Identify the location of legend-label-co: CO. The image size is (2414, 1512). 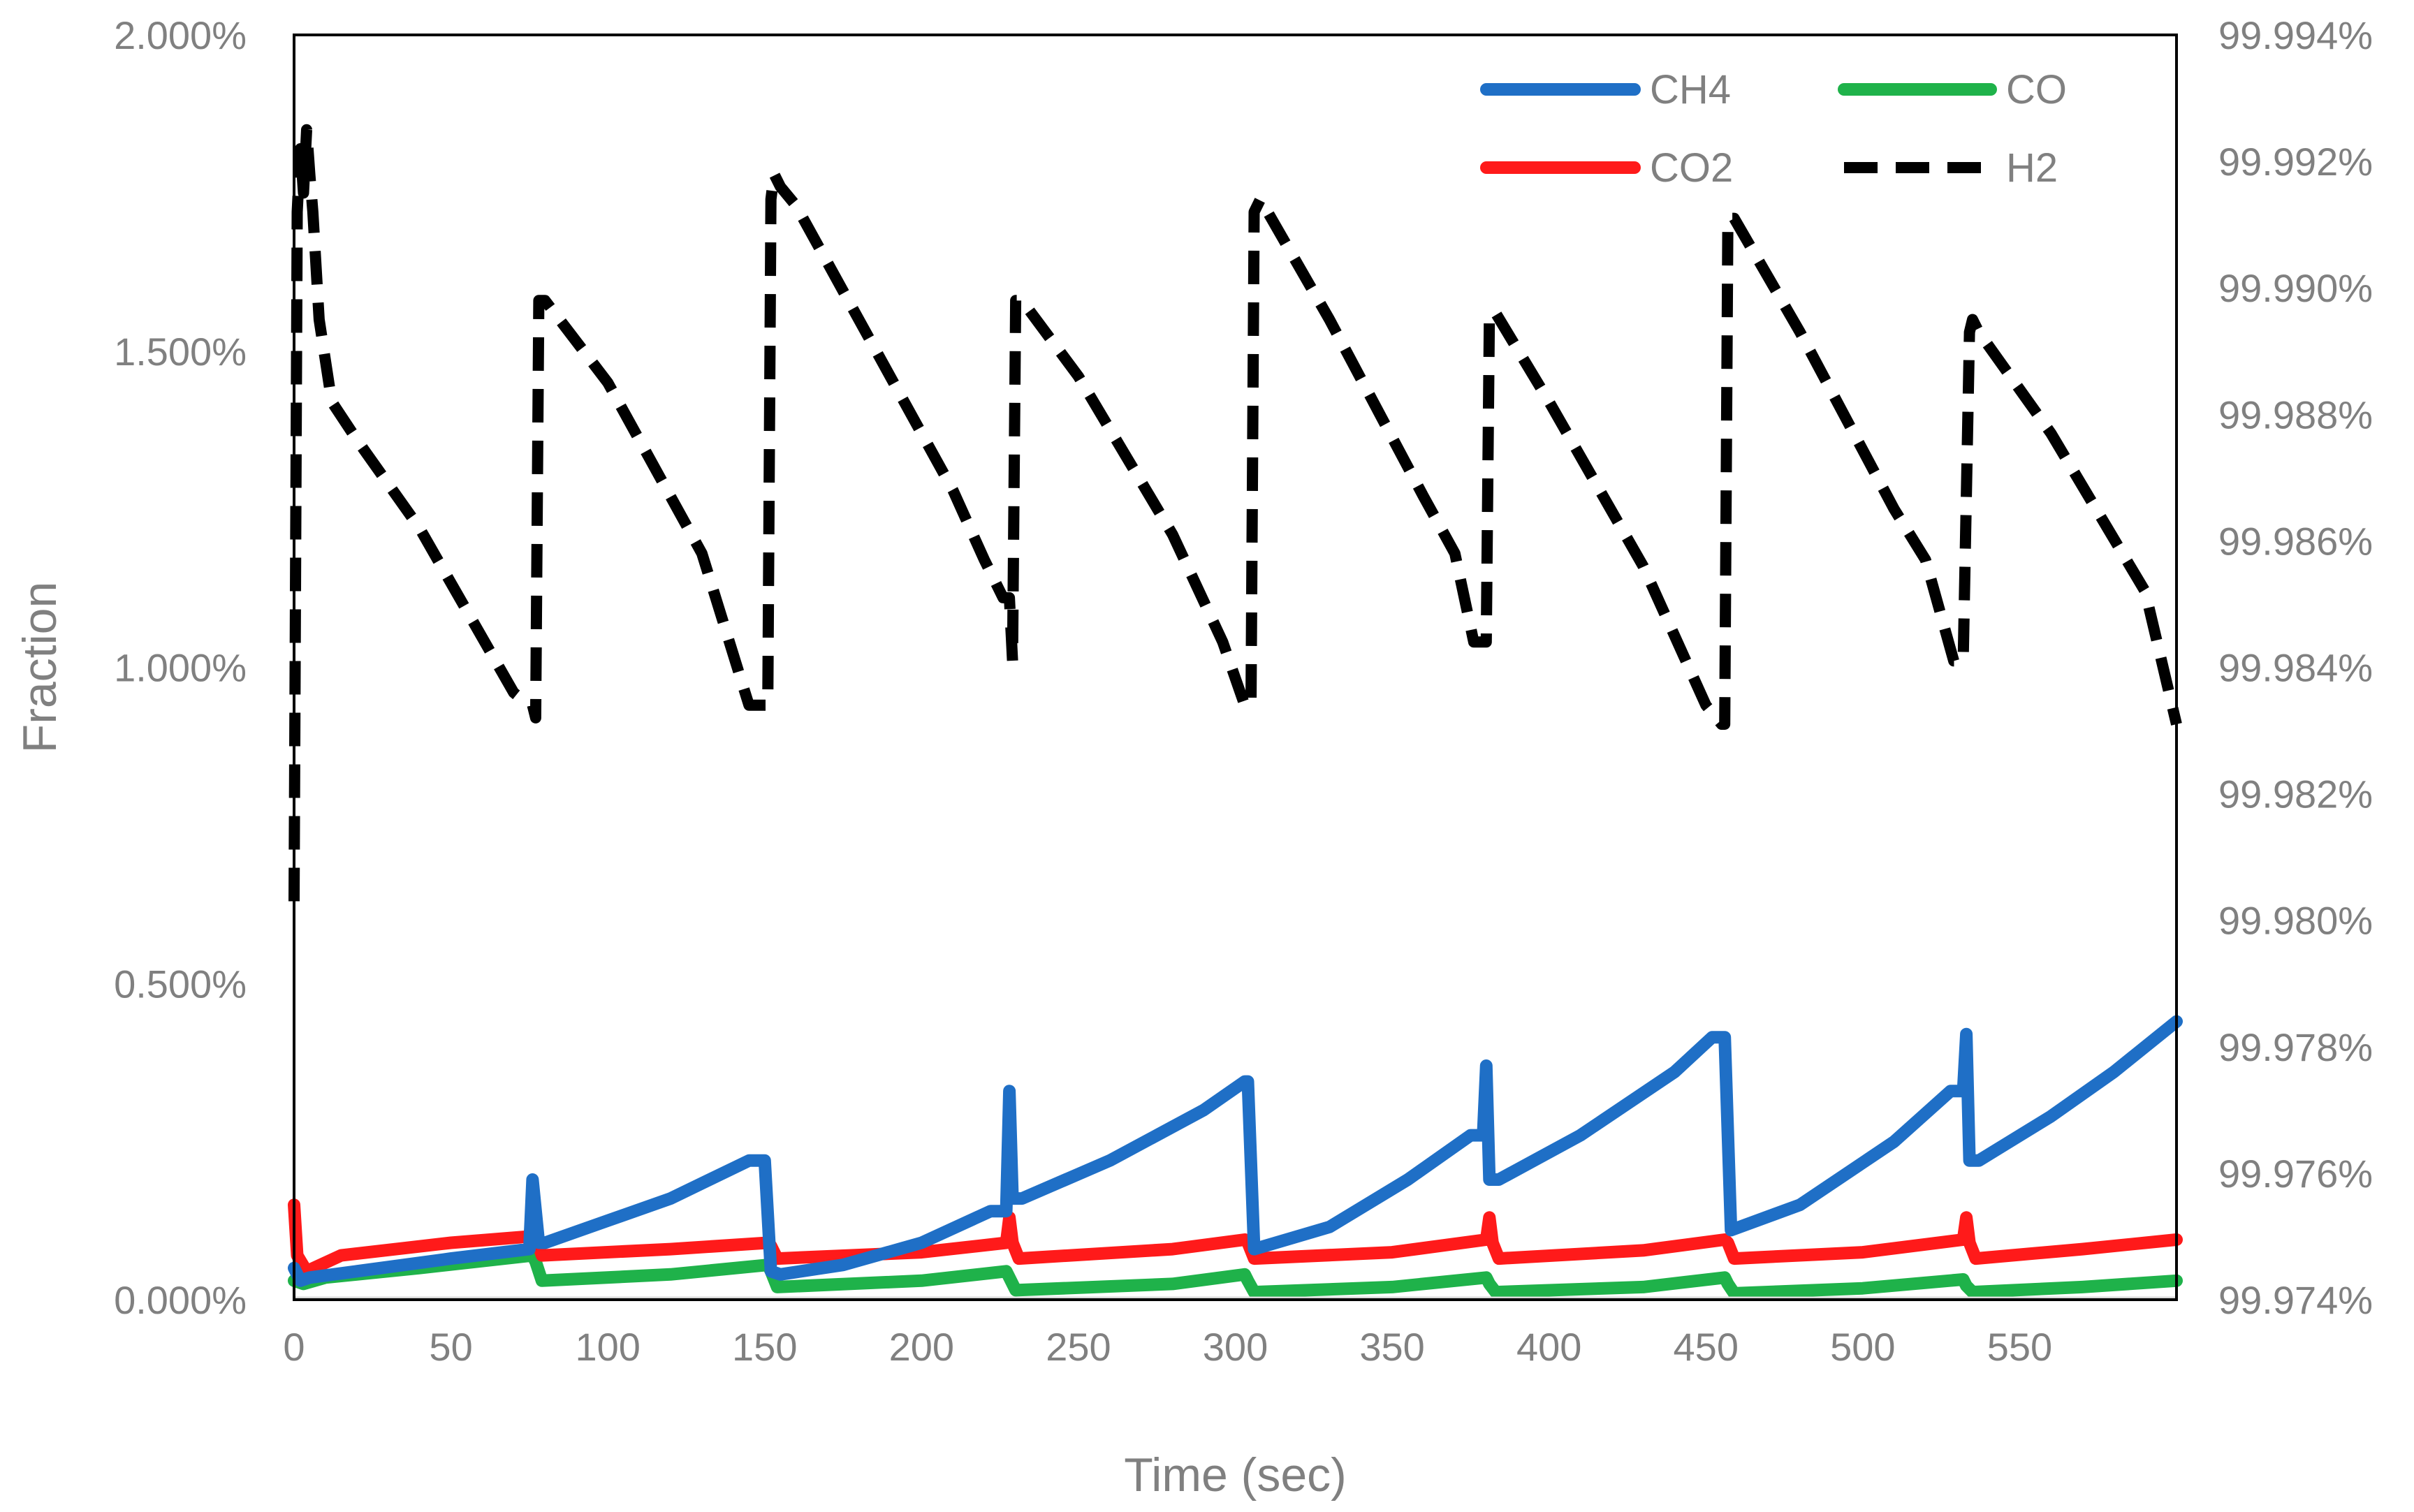
(2036, 90).